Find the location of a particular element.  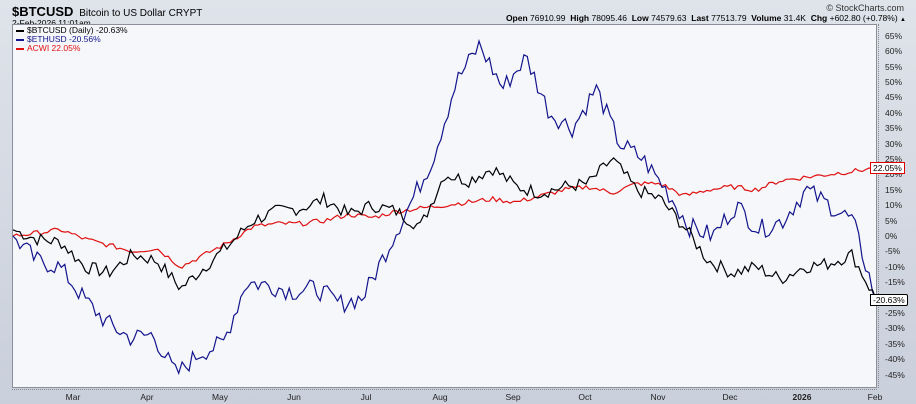

symbol: $BTCUSD is located at coordinates (43, 11).